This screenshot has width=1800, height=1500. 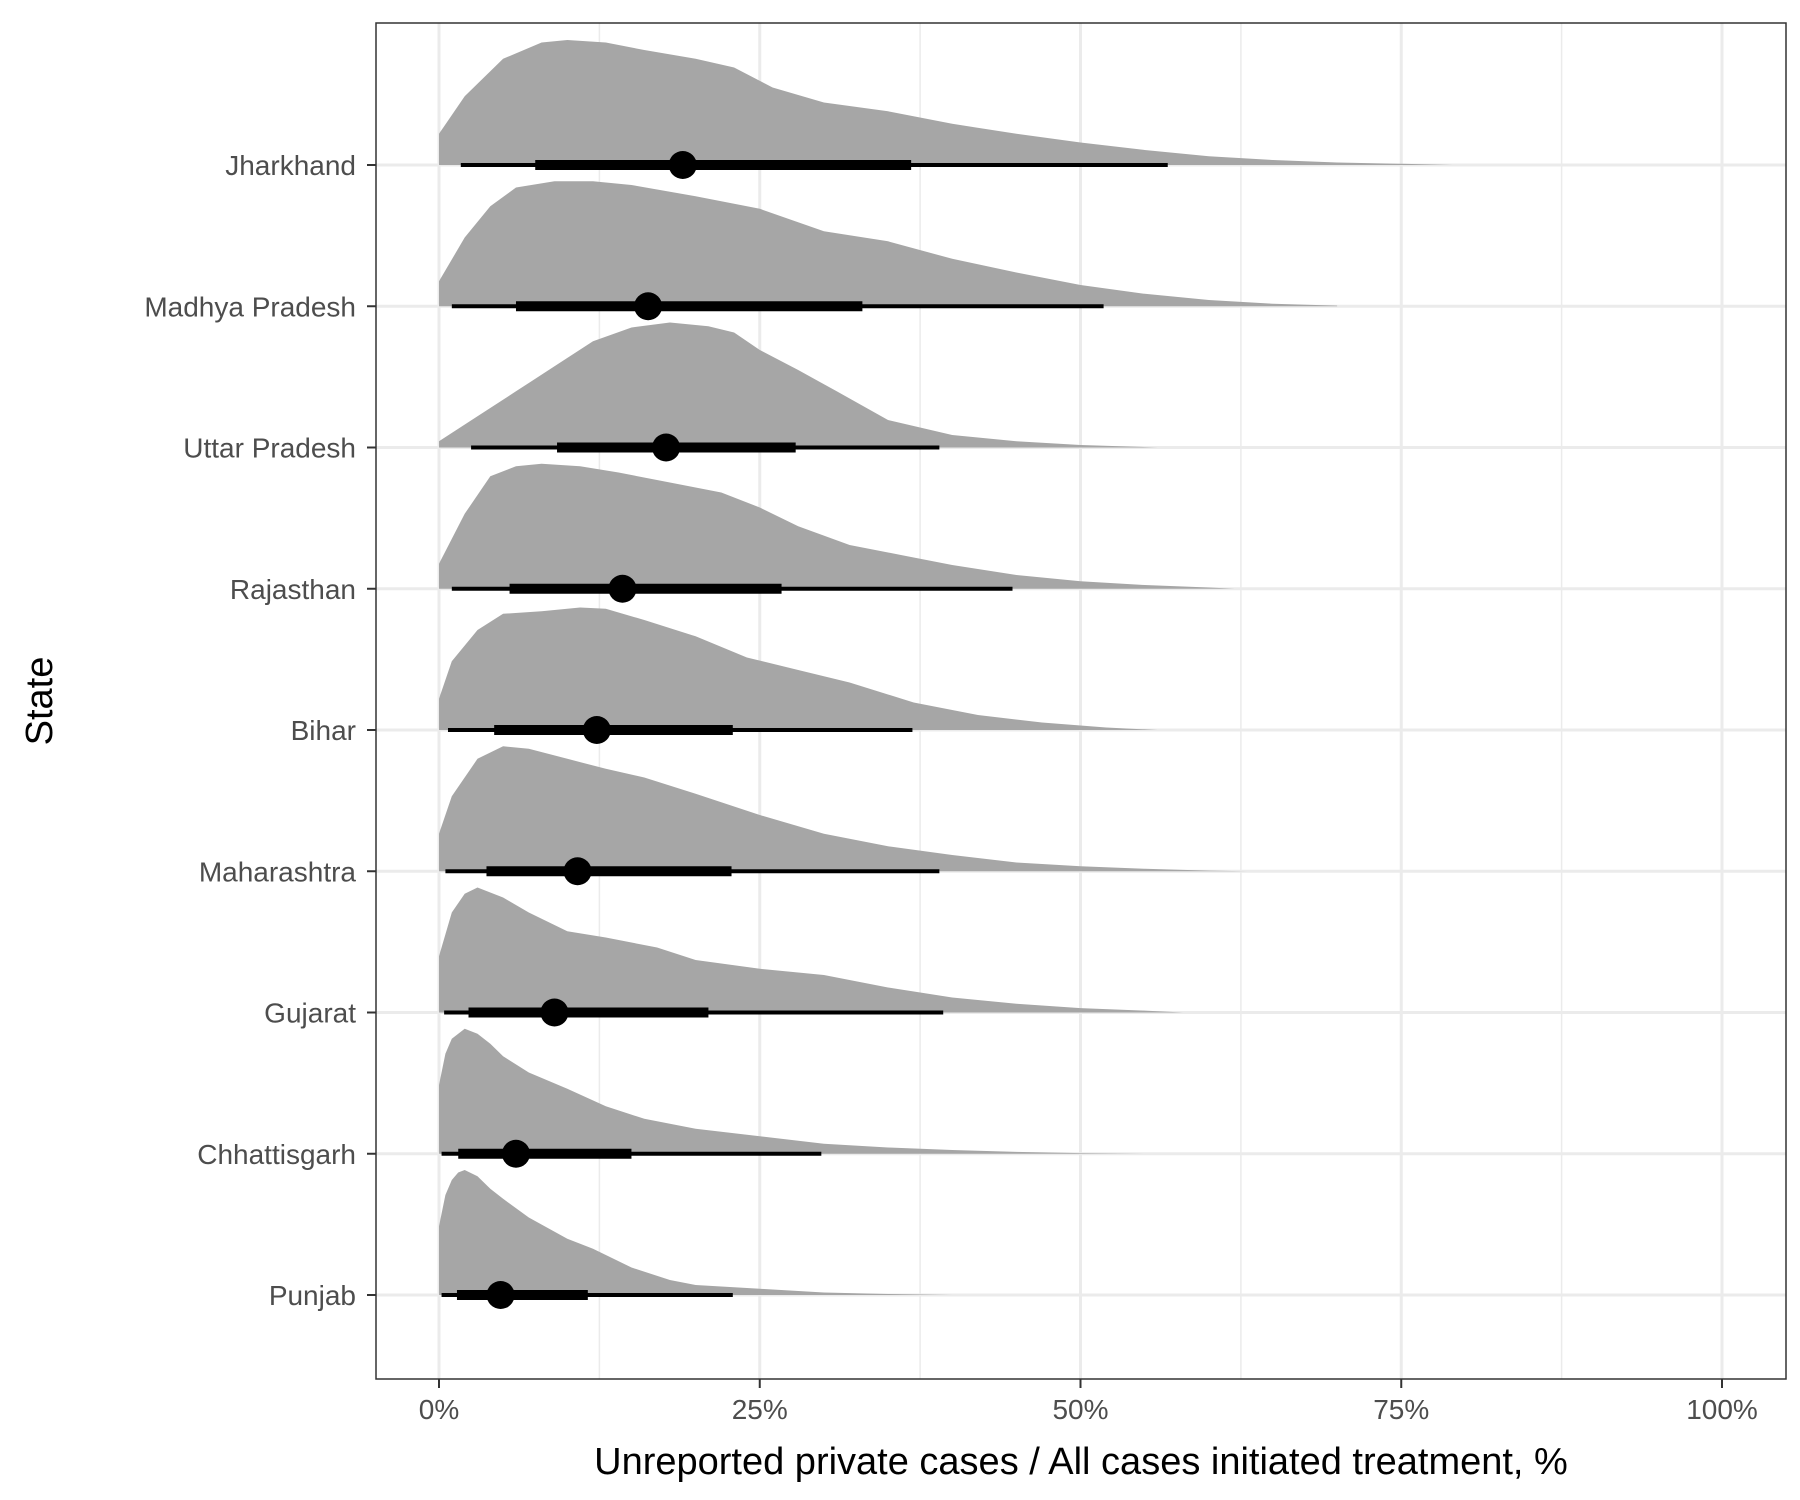 I want to click on y-axis-title: State, so click(x=40, y=701).